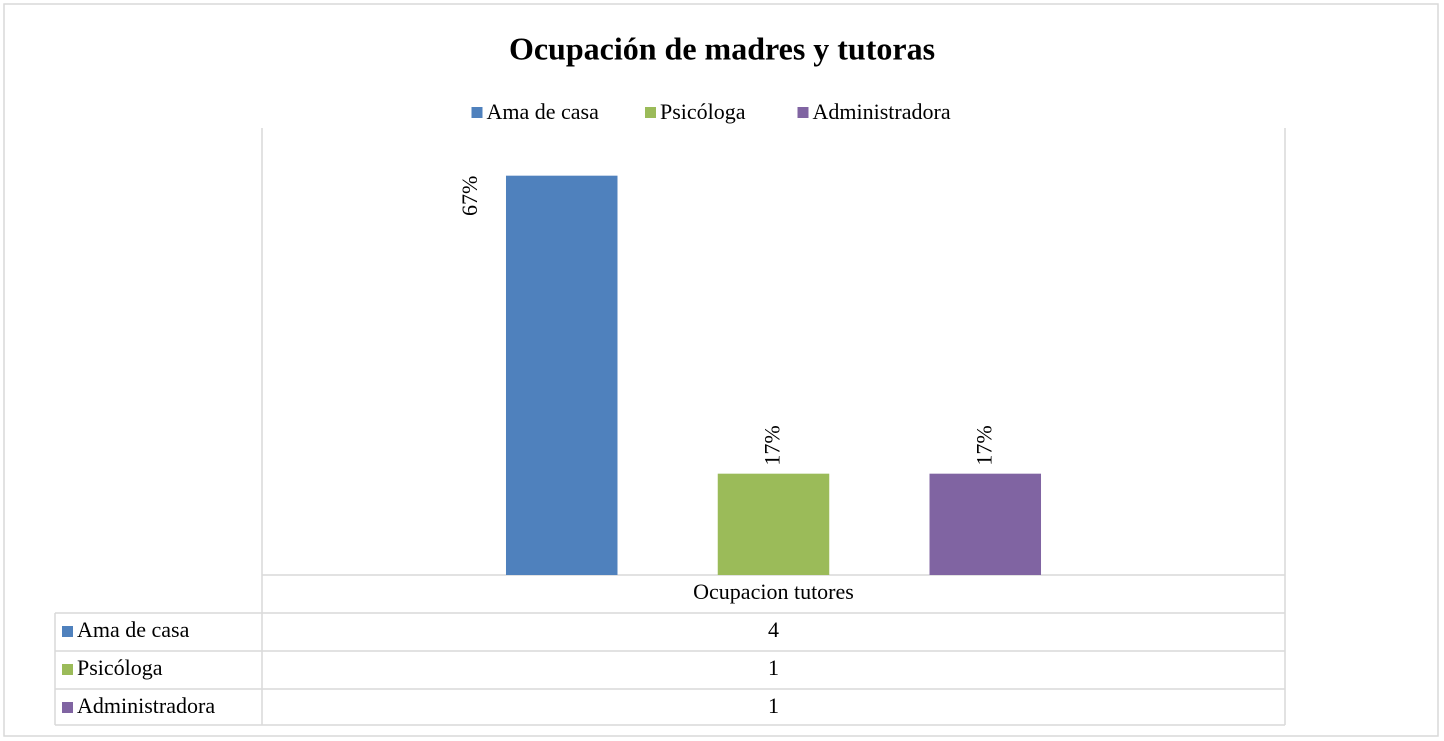 The height and width of the screenshot is (741, 1444). What do you see at coordinates (133, 629) in the screenshot?
I see `table-row-label: Ama de casa` at bounding box center [133, 629].